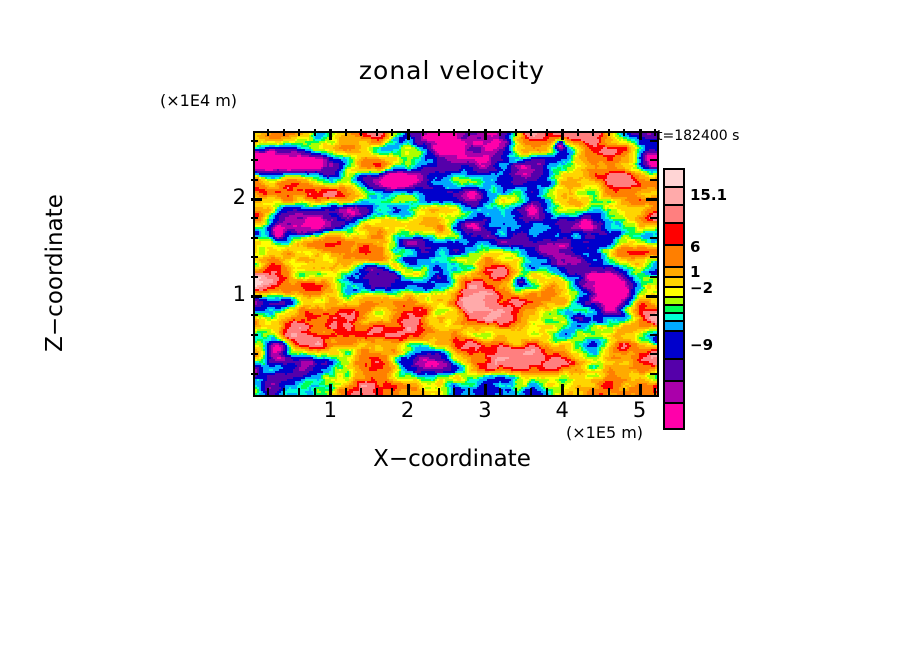 This screenshot has width=904, height=654. What do you see at coordinates (239, 293) in the screenshot?
I see `y-tick-label: 1` at bounding box center [239, 293].